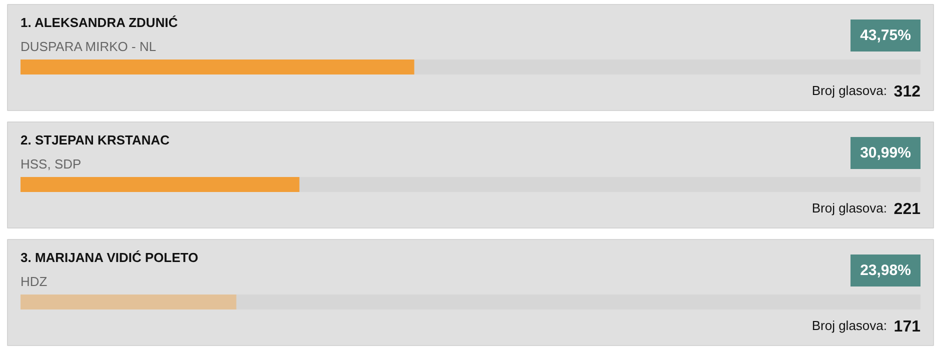  Describe the element at coordinates (907, 327) in the screenshot. I see `text: 171` at that location.